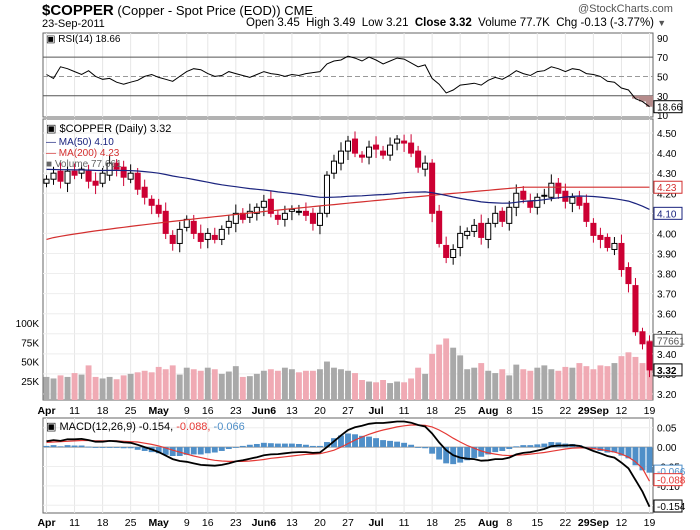  I want to click on x-axis-label-bottom: 18, so click(432, 523).